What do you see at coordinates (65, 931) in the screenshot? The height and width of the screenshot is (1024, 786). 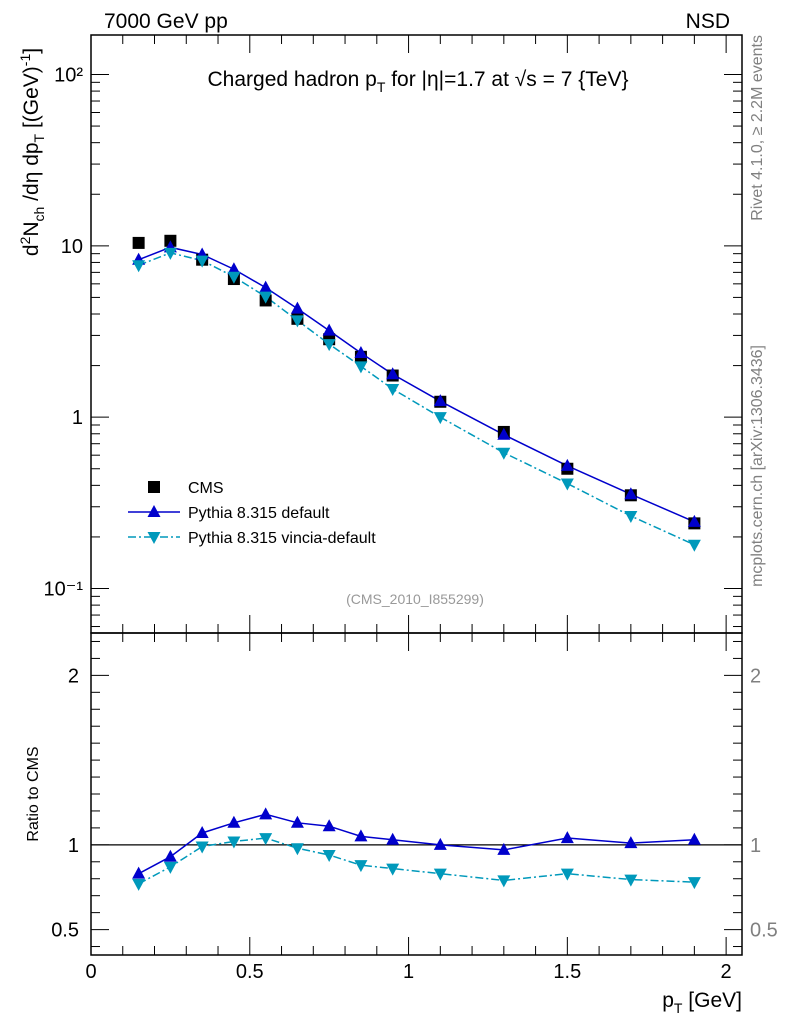 I see `ratio-tick-label-left: 0.5` at bounding box center [65, 931].